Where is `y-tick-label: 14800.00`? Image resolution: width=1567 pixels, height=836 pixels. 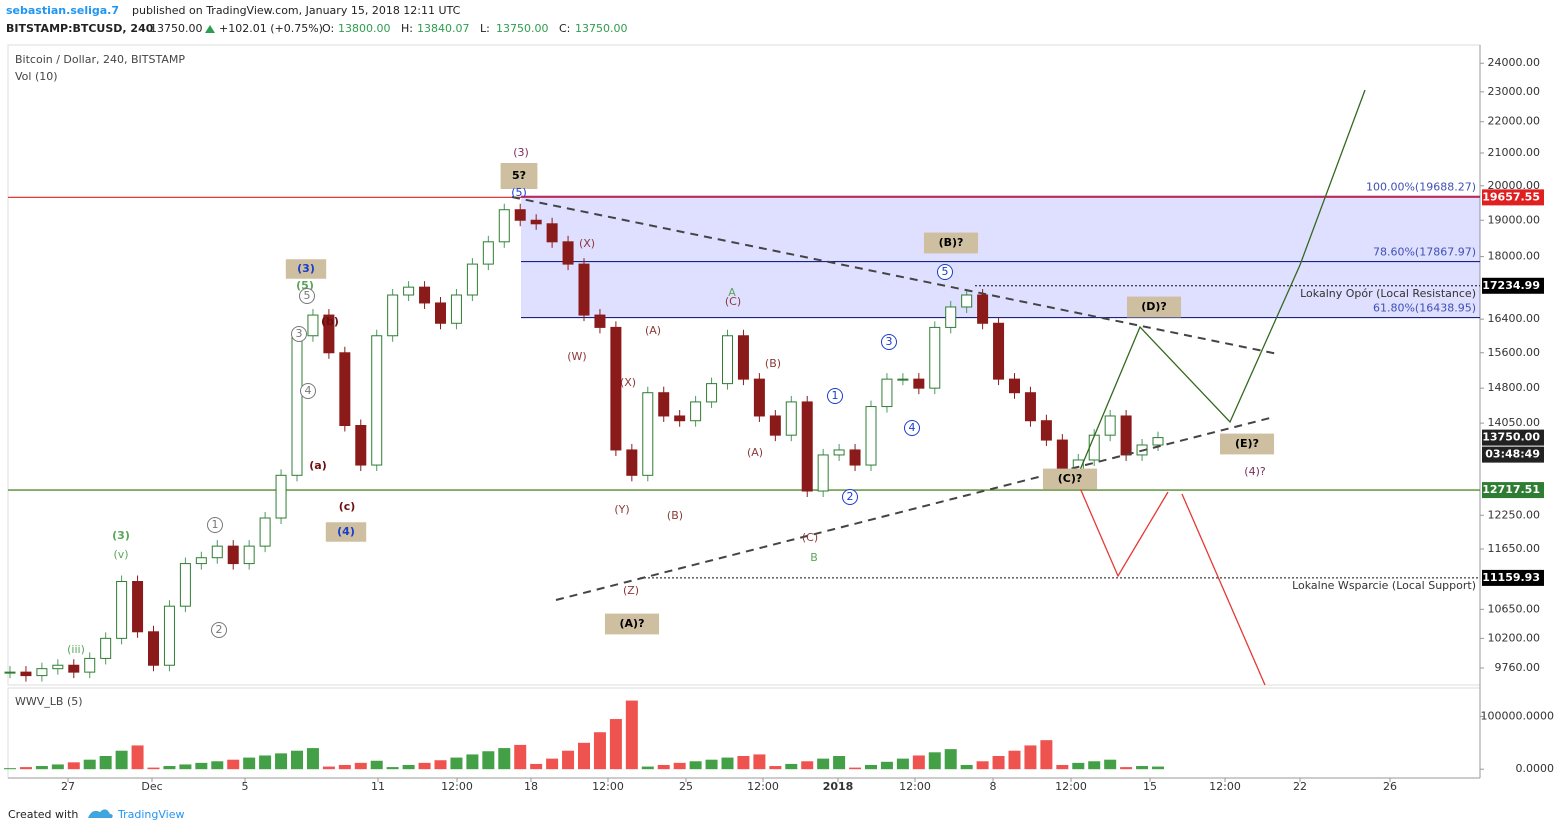 y-tick-label: 14800.00 is located at coordinates (1514, 387).